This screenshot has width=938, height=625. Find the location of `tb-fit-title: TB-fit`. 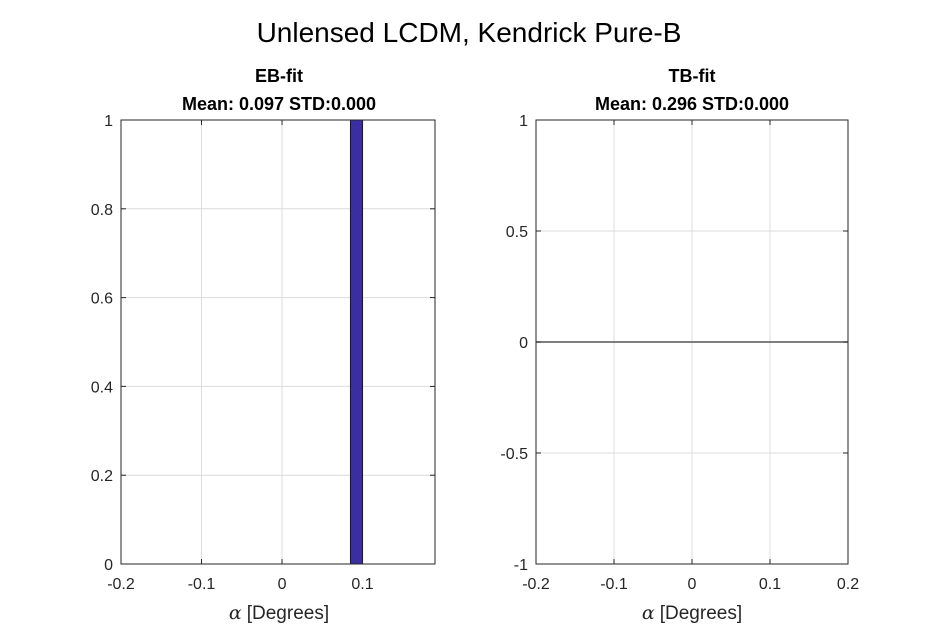

tb-fit-title: TB-fit is located at coordinates (692, 76).